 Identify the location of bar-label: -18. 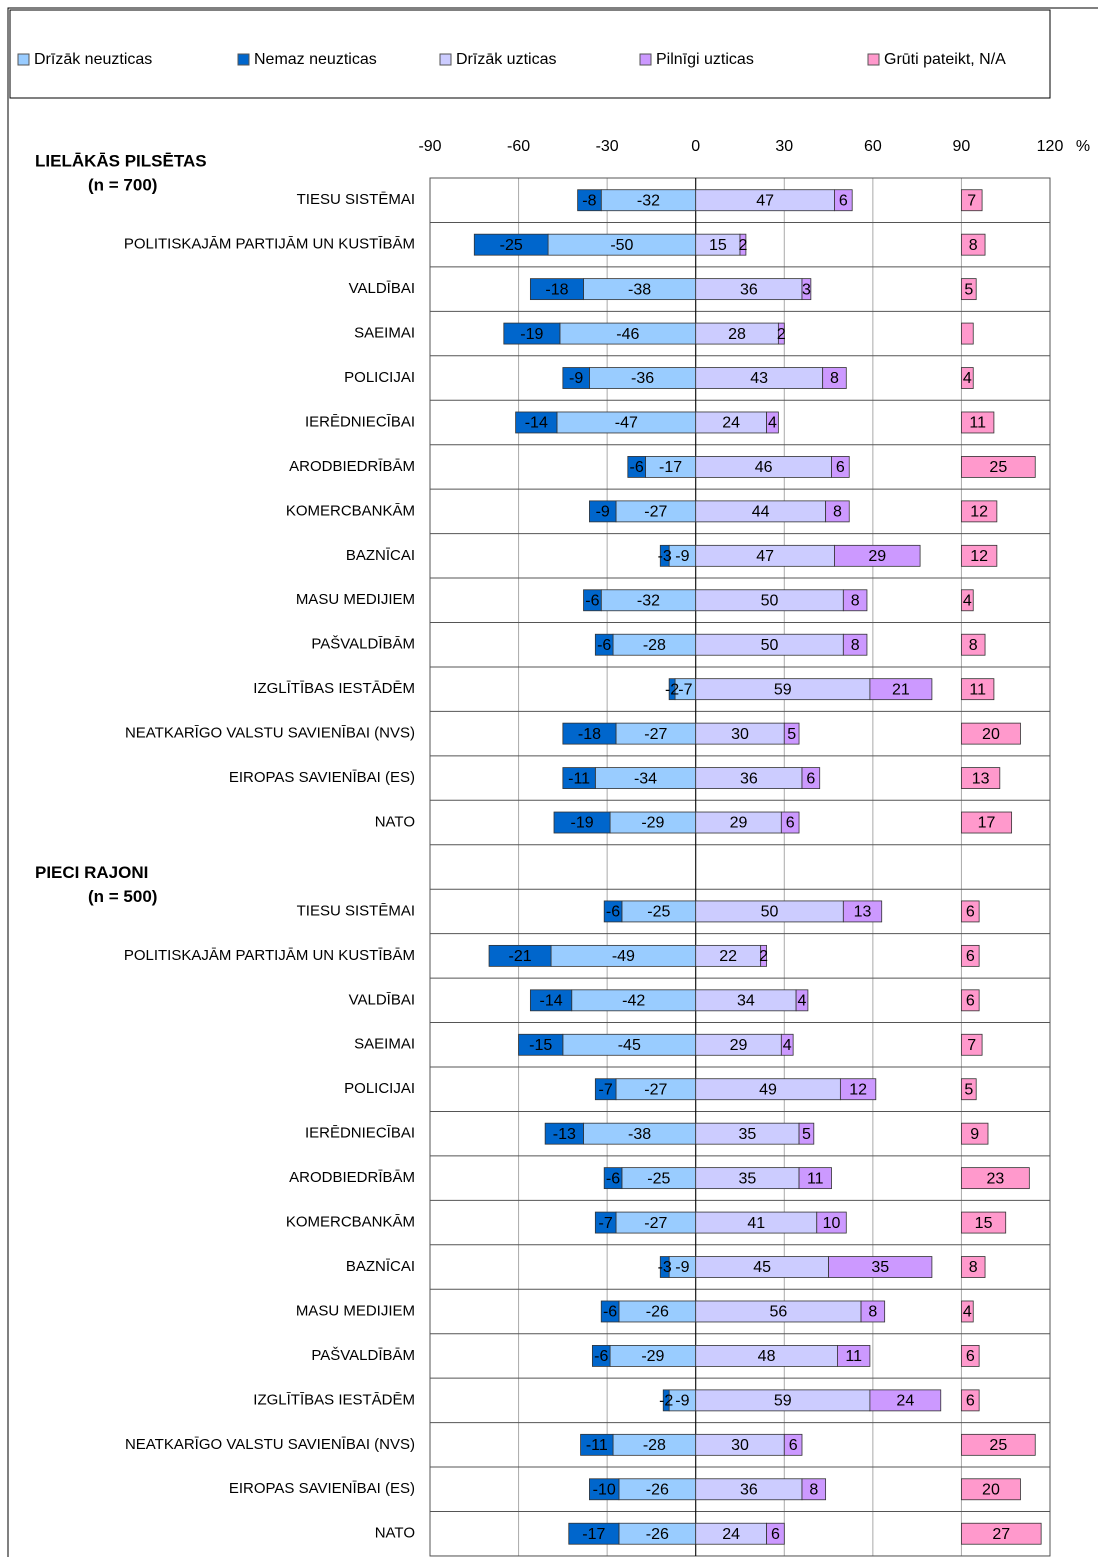
(589, 734).